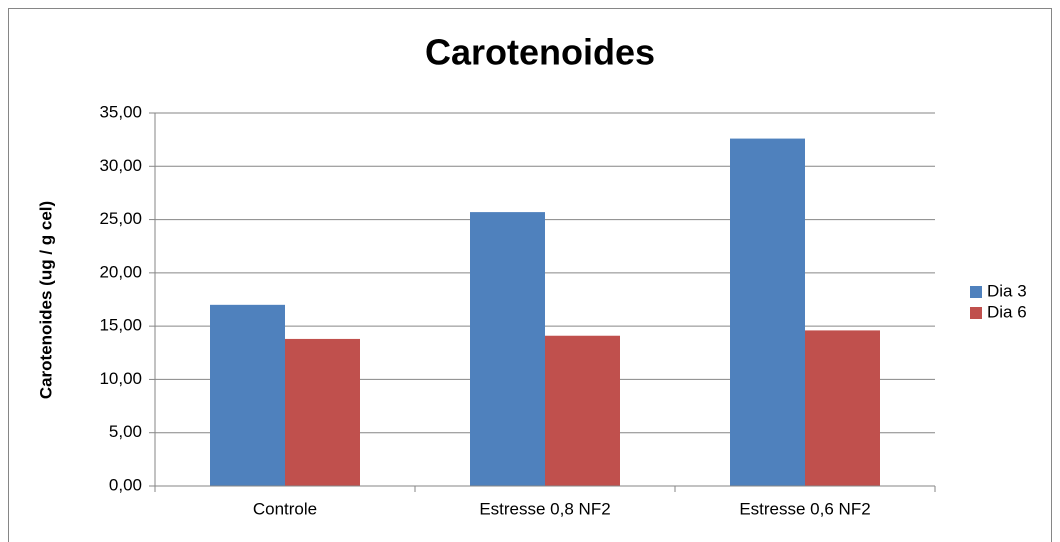 This screenshot has height=542, width=1060. Describe the element at coordinates (120, 111) in the screenshot. I see `y-tick-label: 35,00` at that location.